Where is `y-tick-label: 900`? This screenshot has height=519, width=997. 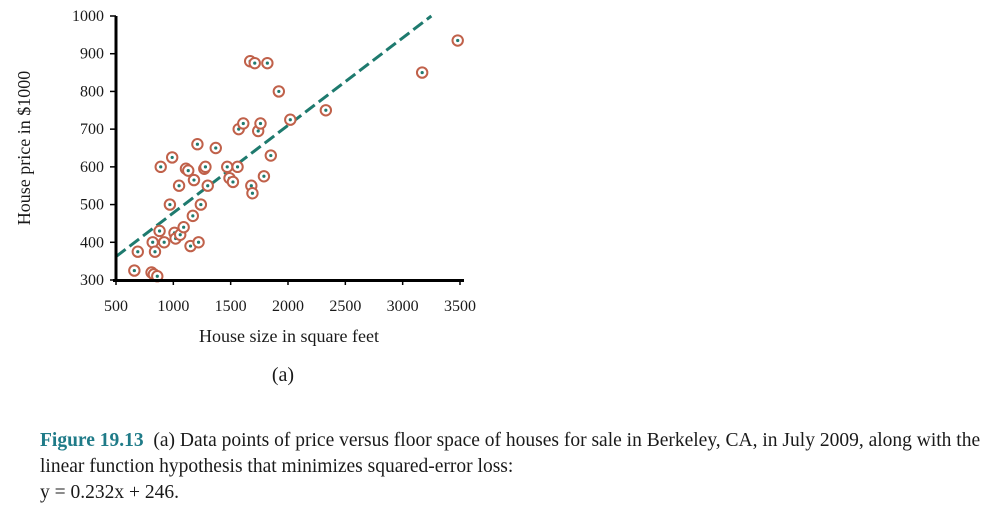 y-tick-label: 900 is located at coordinates (92, 54).